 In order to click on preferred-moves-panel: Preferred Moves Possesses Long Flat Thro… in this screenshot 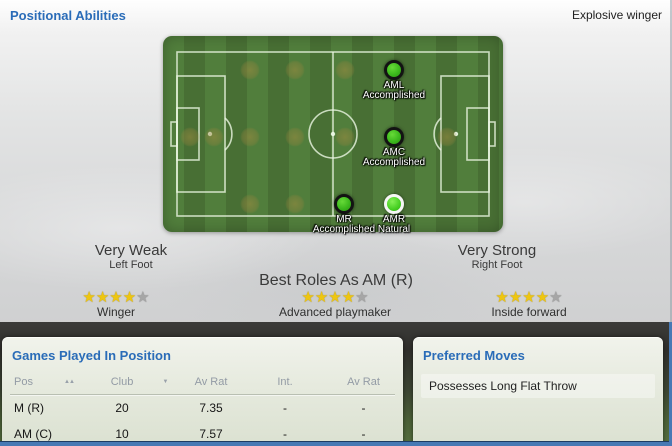, I will do `click(538, 391)`.